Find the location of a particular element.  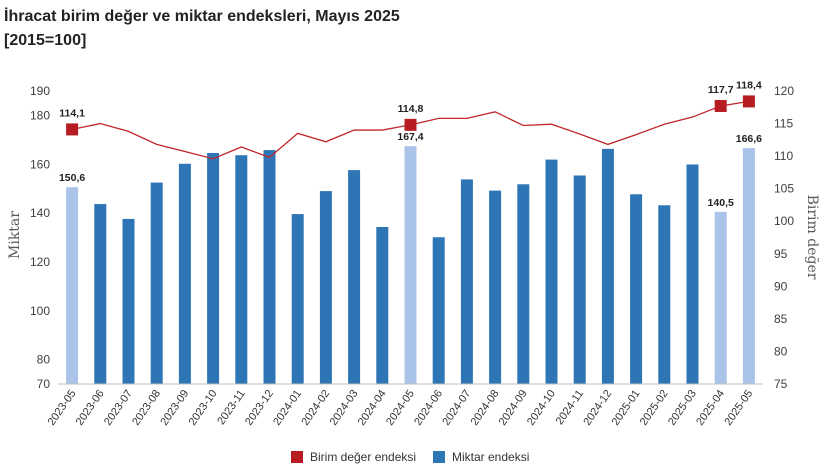

line-data-label: 114,1 is located at coordinates (72, 113).